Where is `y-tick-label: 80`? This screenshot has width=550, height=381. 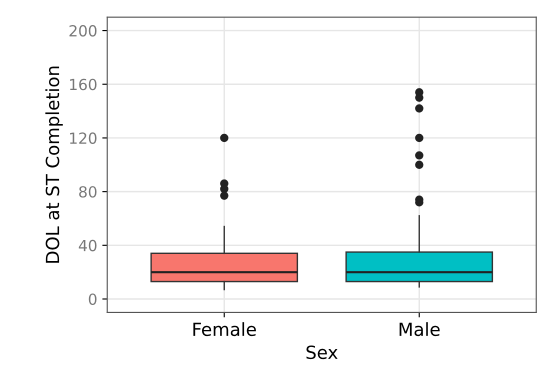
y-tick-label: 80 is located at coordinates (88, 192).